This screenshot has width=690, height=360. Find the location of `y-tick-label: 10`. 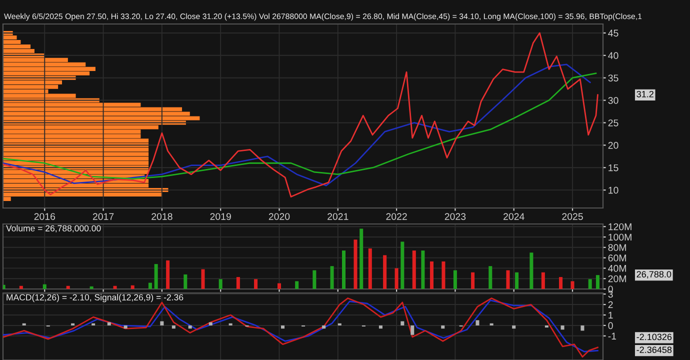

y-tick-label: 10 is located at coordinates (613, 190).